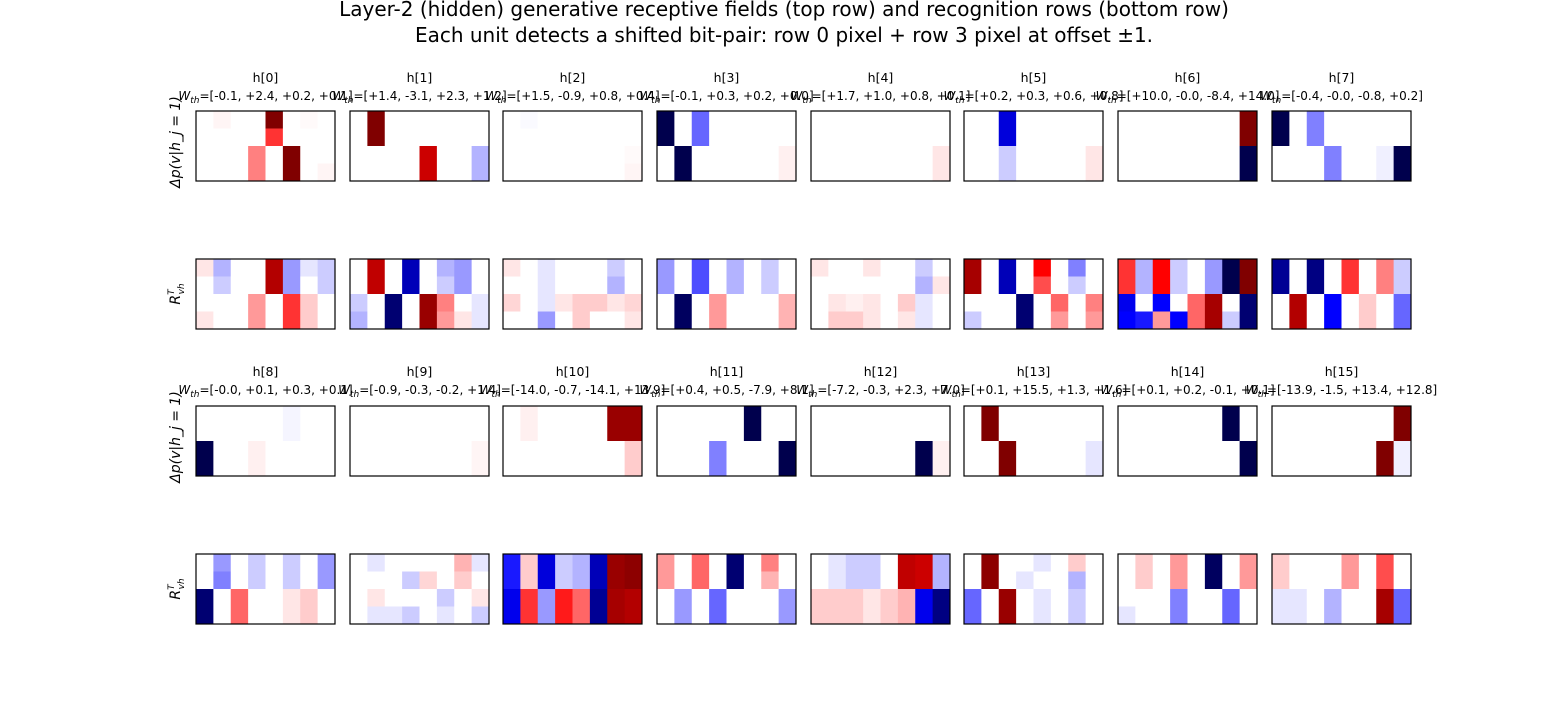 The width and height of the screenshot is (1568, 728). Describe the element at coordinates (265, 441) in the screenshot. I see `generative-field-8-frame` at that location.